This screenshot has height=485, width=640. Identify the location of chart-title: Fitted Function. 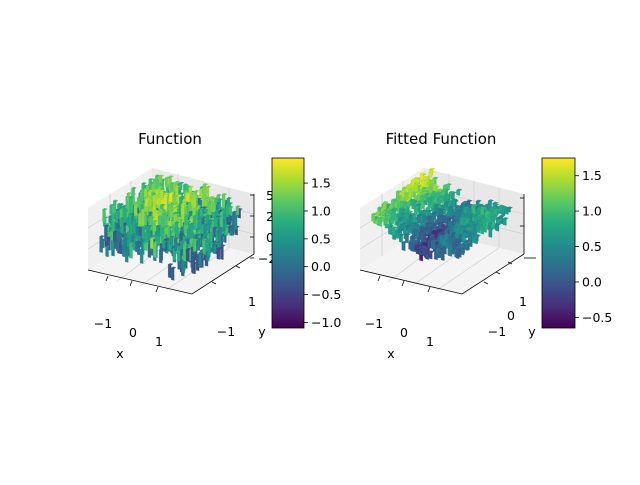
(441, 139).